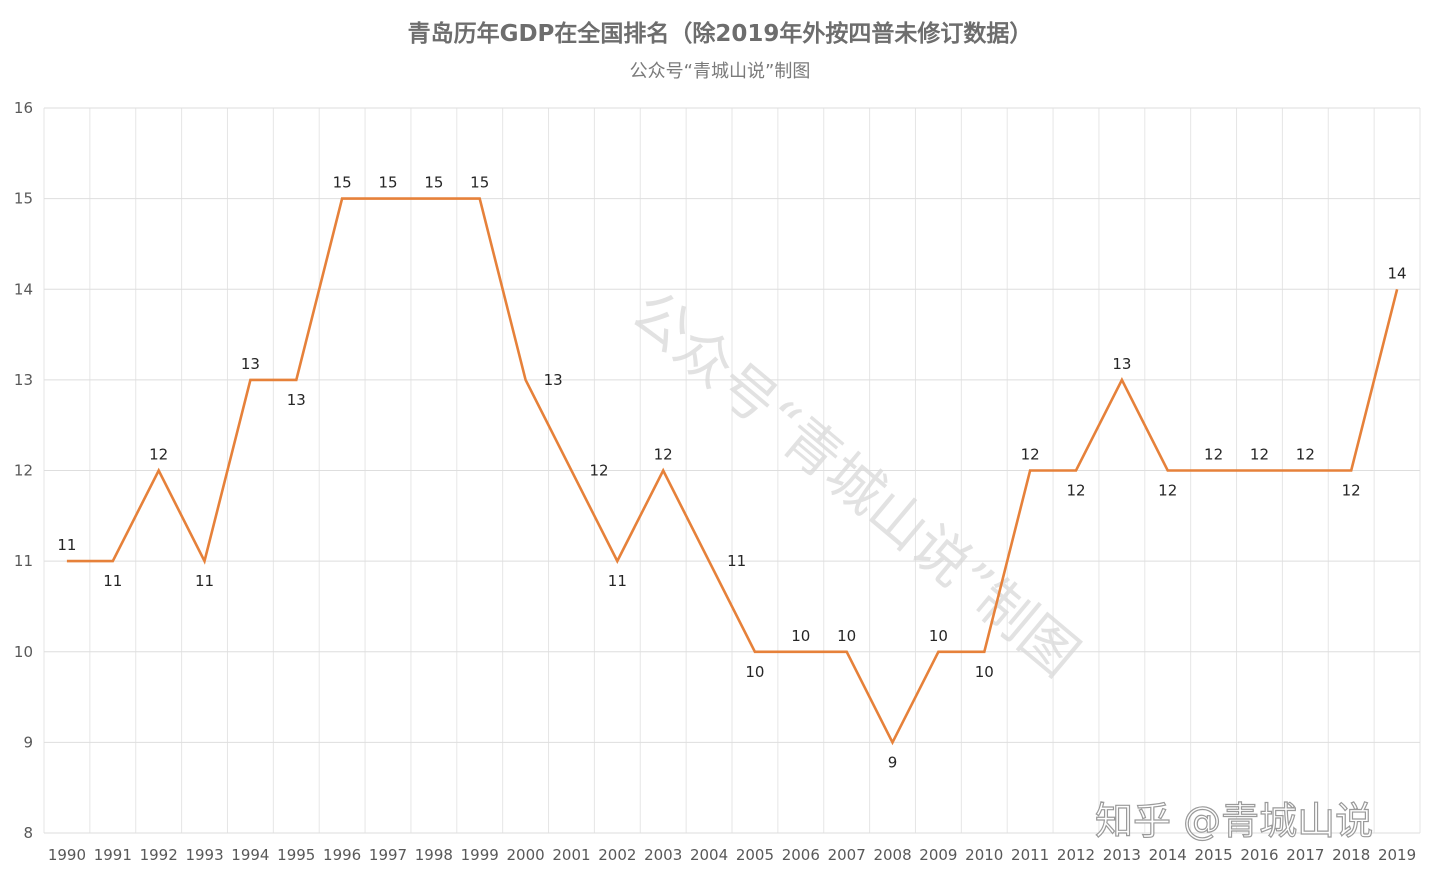 This screenshot has height=879, width=1440. I want to click on y-tick-label: 12, so click(23, 471).